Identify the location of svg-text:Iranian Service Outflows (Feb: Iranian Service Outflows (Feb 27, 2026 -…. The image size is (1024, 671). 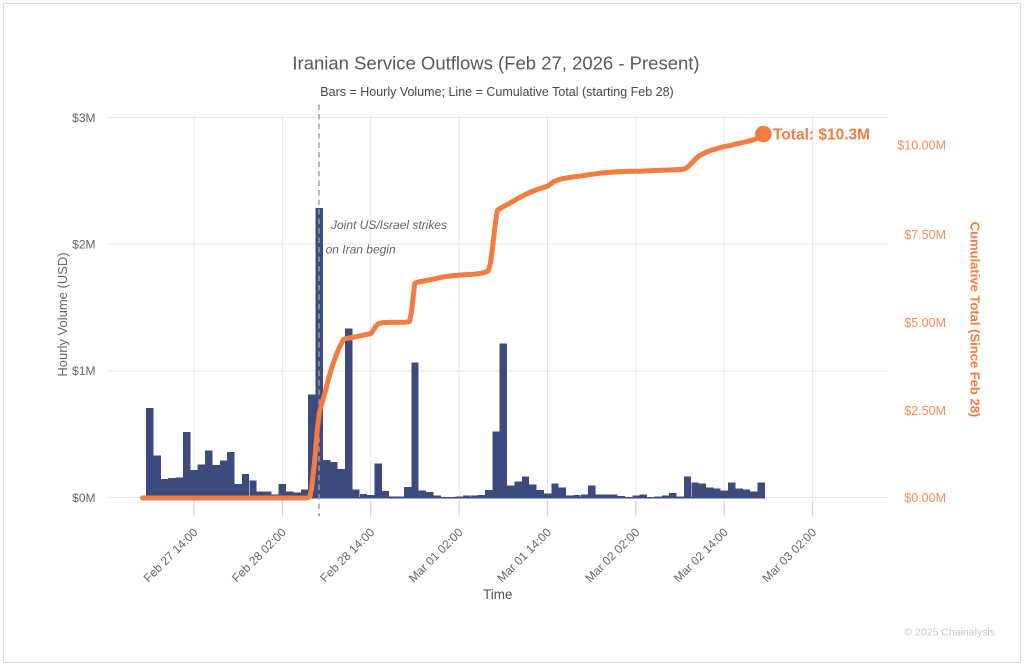
(495, 63).